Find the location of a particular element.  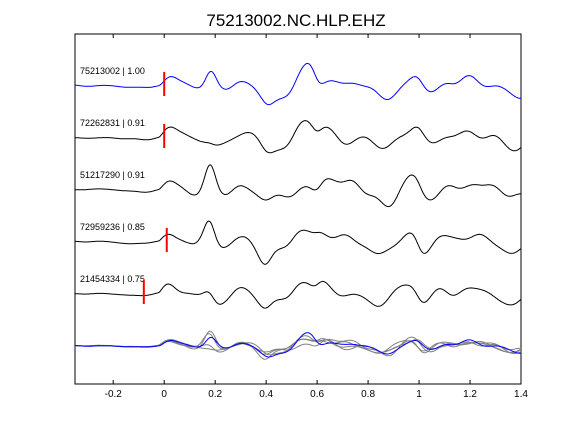

x-tick-label: 1.4 is located at coordinates (521, 394).